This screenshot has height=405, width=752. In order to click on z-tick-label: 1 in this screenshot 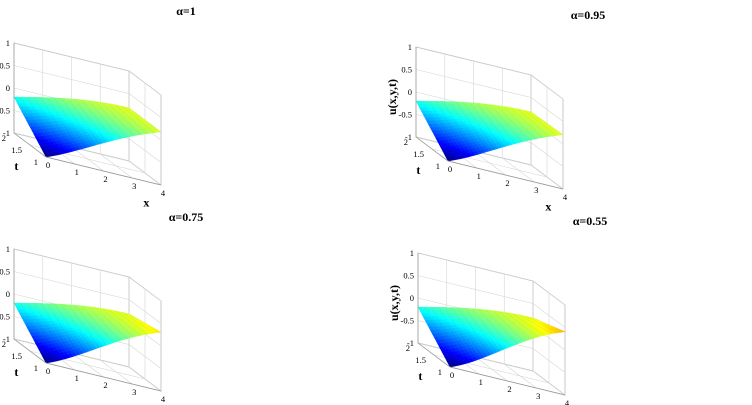, I will do `click(8, 249)`.